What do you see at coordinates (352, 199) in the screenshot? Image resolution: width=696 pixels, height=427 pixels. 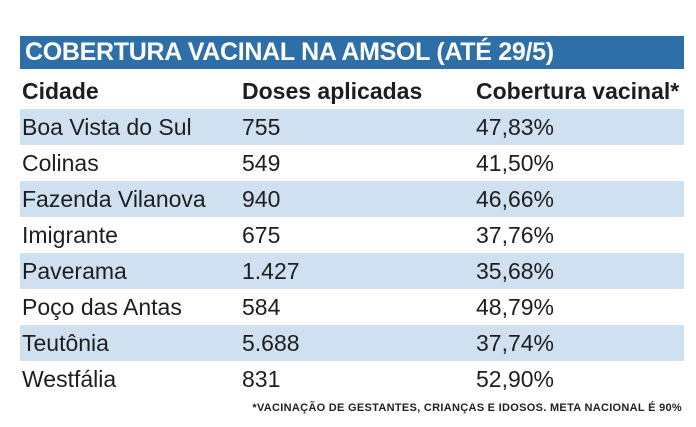 I see `table-row: Fazenda Vilanova 940 46,66%` at bounding box center [352, 199].